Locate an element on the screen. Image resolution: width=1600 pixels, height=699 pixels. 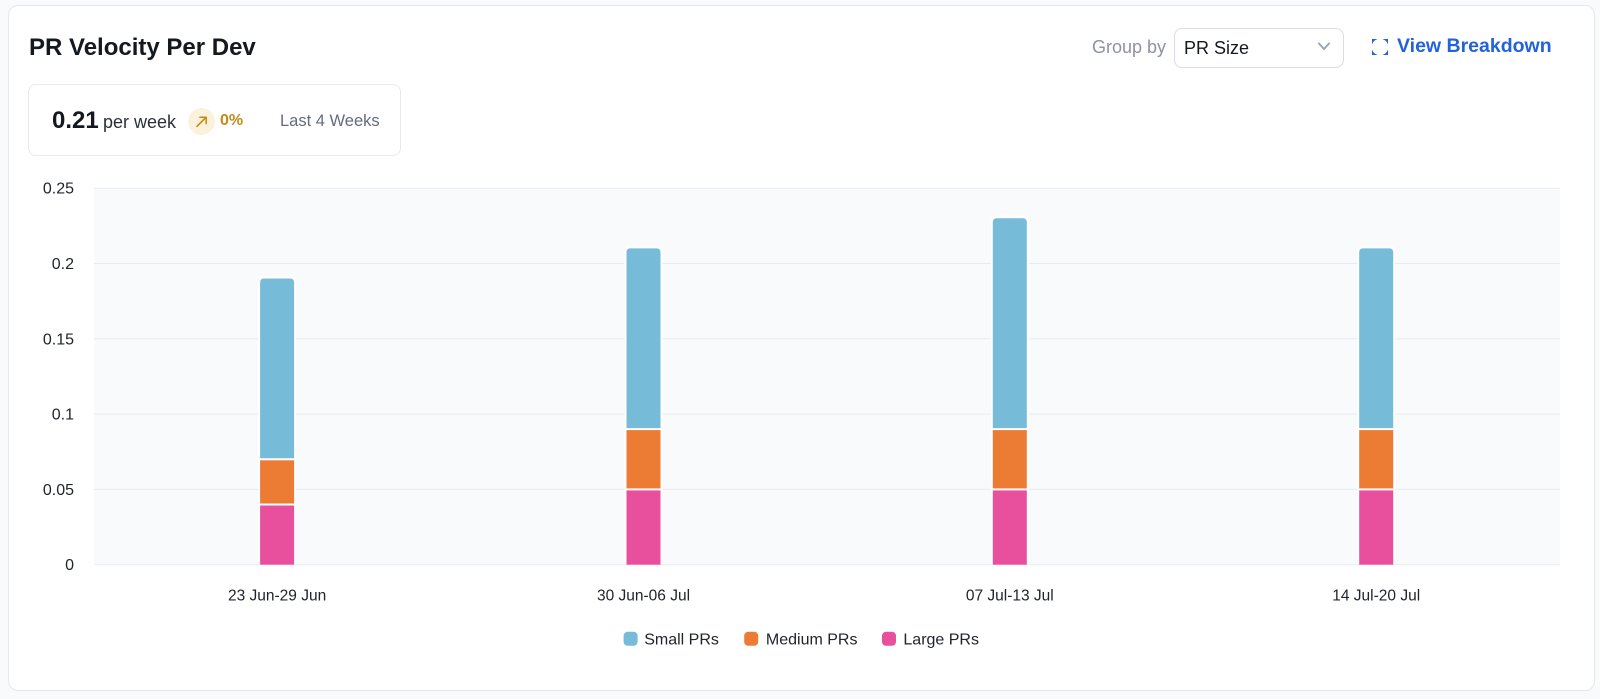
svg-text: 0.2 is located at coordinates (63, 264).